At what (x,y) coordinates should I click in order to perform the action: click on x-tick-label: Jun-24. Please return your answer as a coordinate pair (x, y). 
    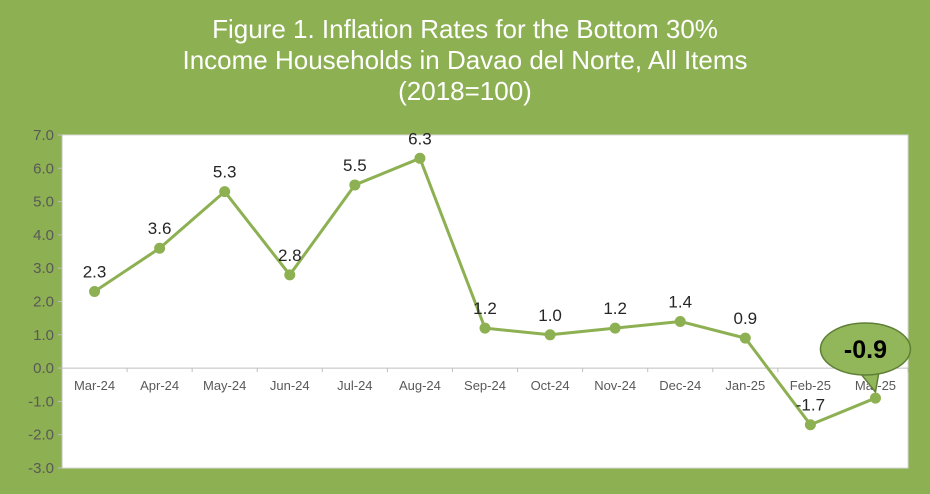
    Looking at the image, I should click on (290, 385).